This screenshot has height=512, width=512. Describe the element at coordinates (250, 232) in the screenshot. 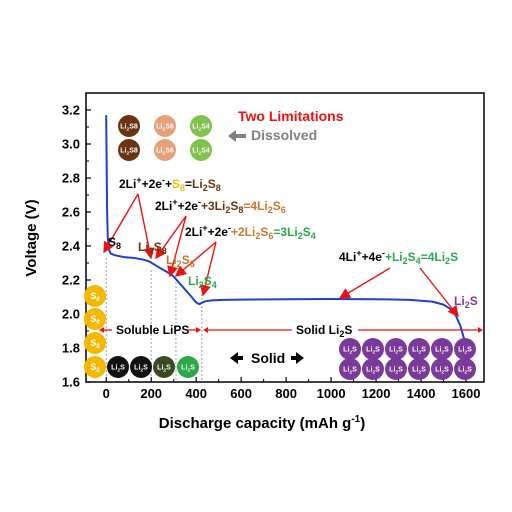

I see `reaction-li2s6: 2Li++2e-+2Li2S6=3Li2S4` at that location.